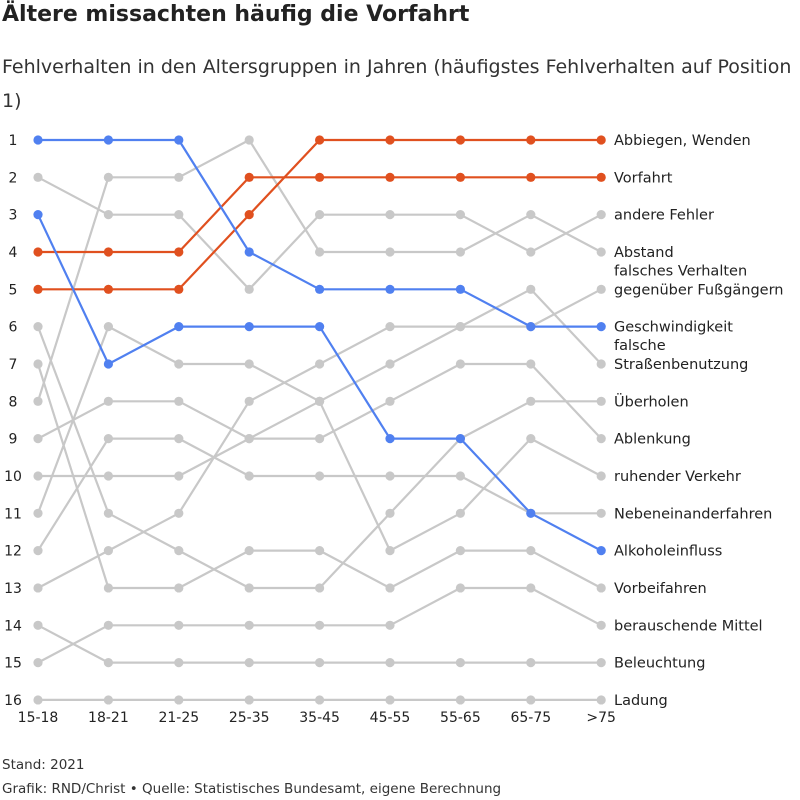  I want to click on series-label: Ablenkung, so click(652, 440).